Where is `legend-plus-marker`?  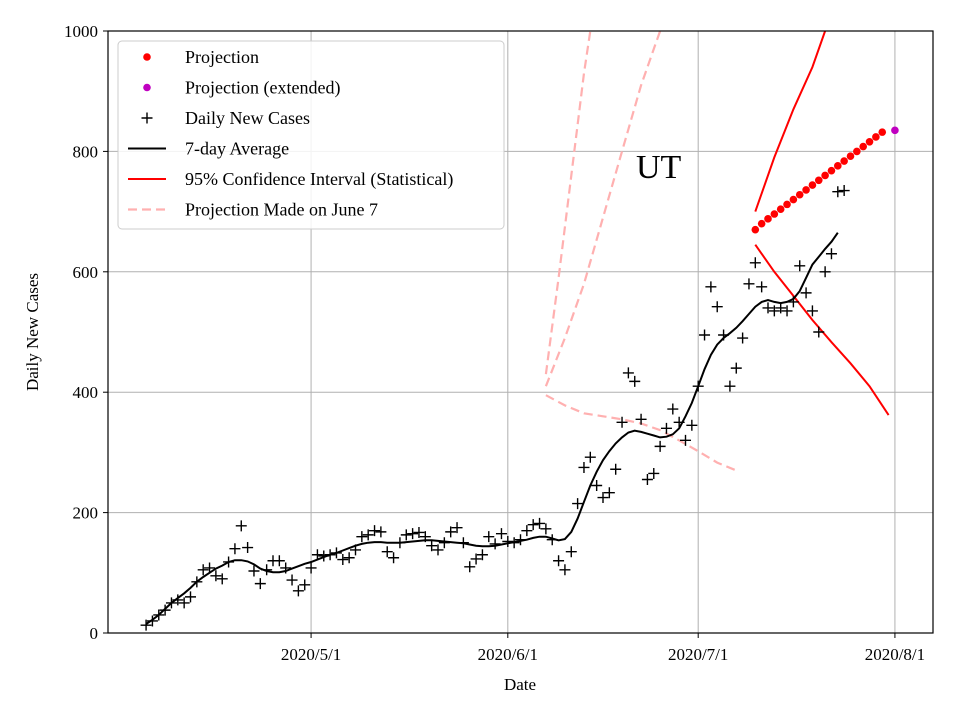 legend-plus-marker is located at coordinates (147, 118).